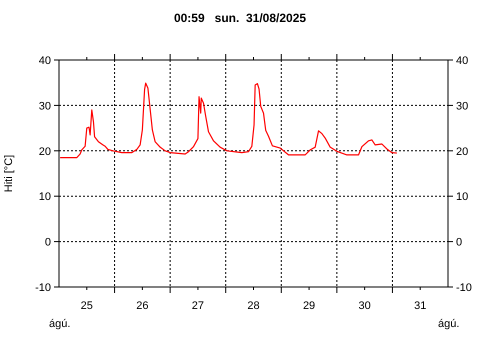 The height and width of the screenshot is (360, 480). What do you see at coordinates (464, 288) in the screenshot?
I see `y2-tick-label: -10` at bounding box center [464, 288].